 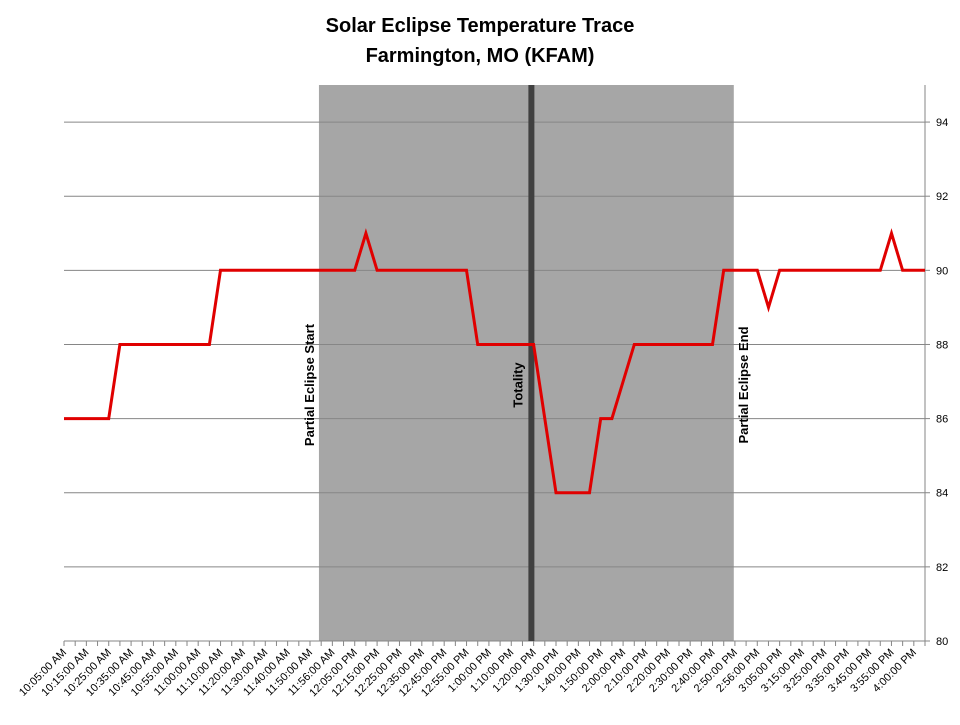 I want to click on y-tick-label: 88, so click(x=942, y=345).